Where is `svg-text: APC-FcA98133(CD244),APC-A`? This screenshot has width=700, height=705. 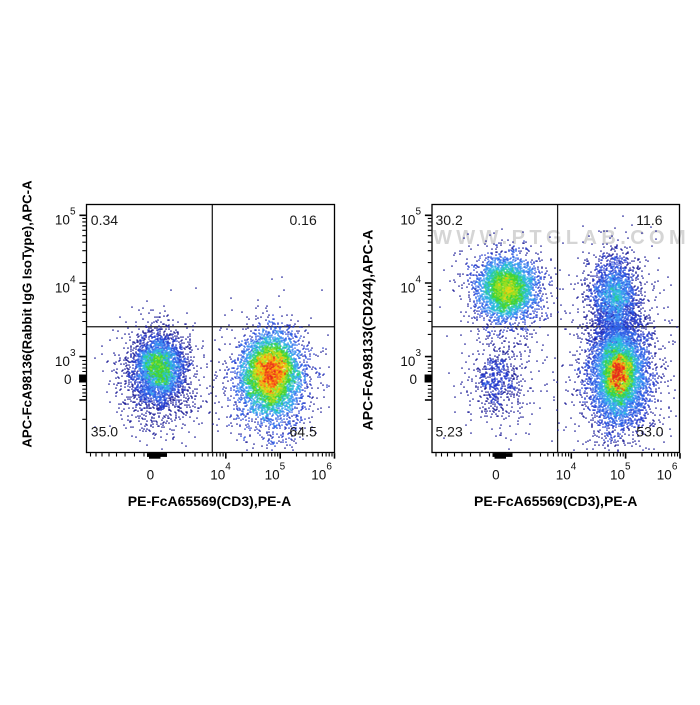 svg-text: APC-FcA98133(CD244),APC-A is located at coordinates (368, 330).